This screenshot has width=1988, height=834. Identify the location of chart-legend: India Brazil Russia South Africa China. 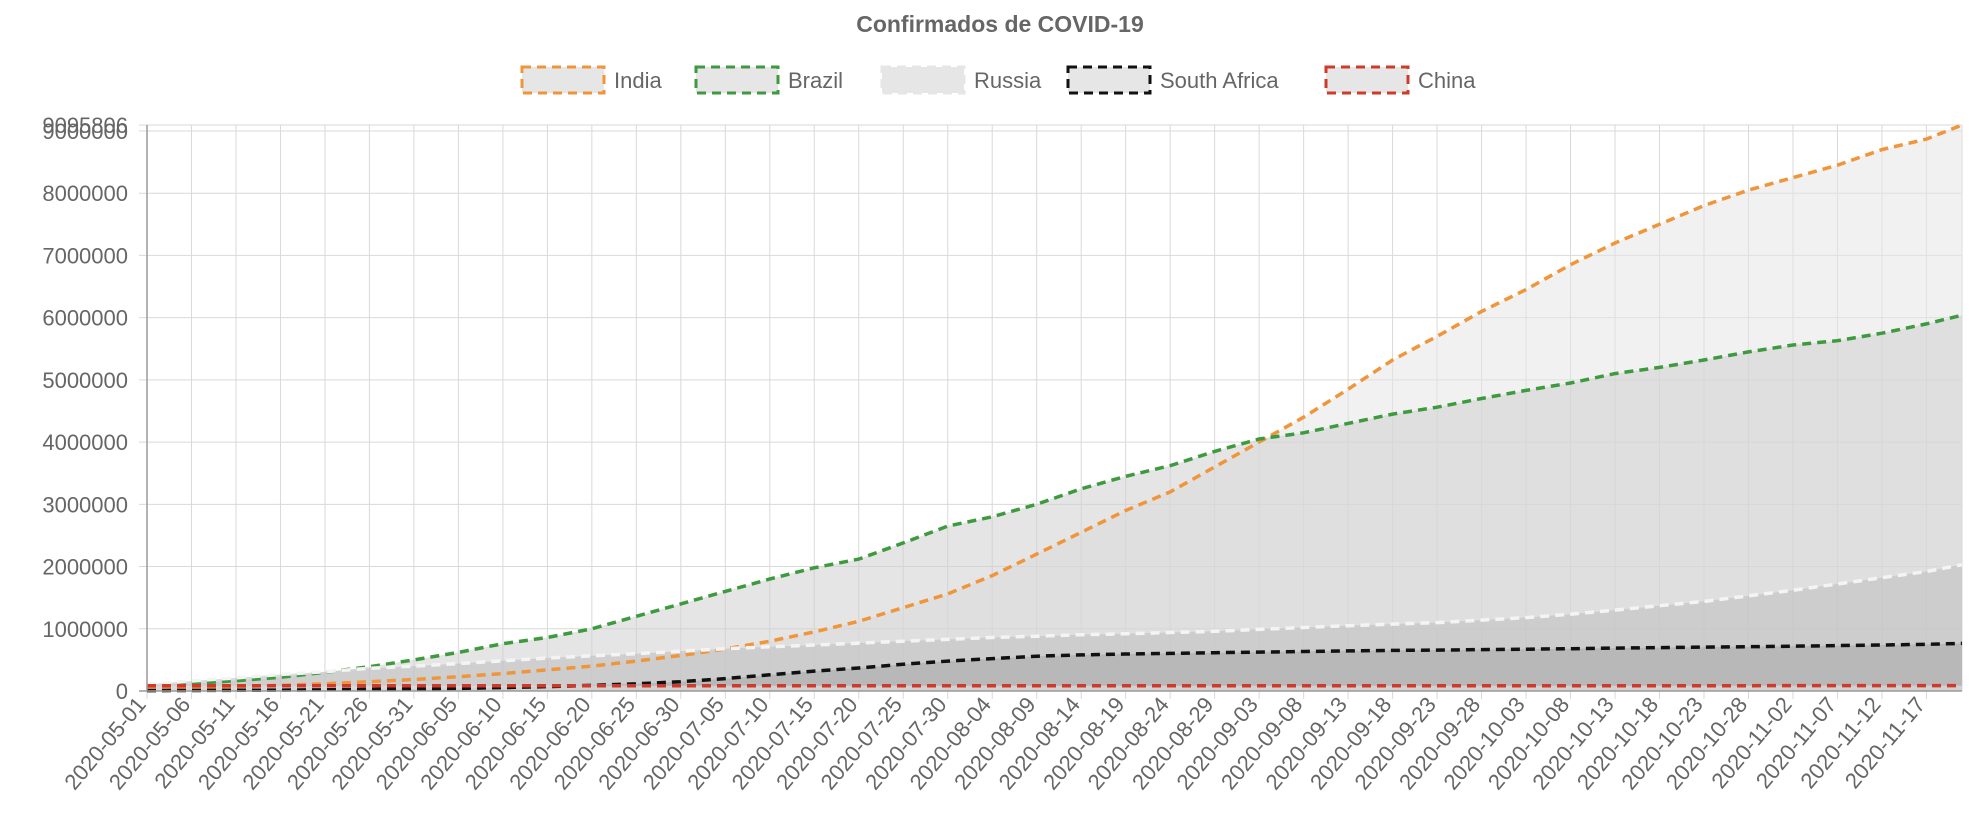
(998, 80).